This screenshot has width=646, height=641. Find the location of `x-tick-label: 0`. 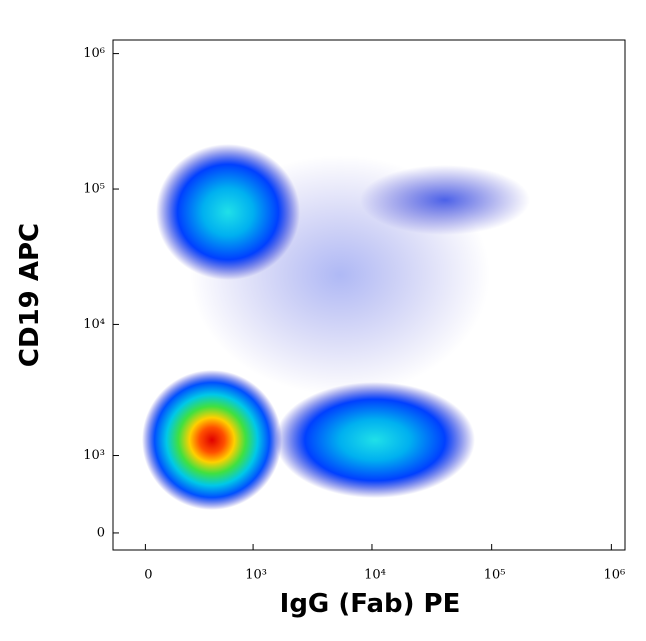

x-tick-label: 0 is located at coordinates (148, 575).